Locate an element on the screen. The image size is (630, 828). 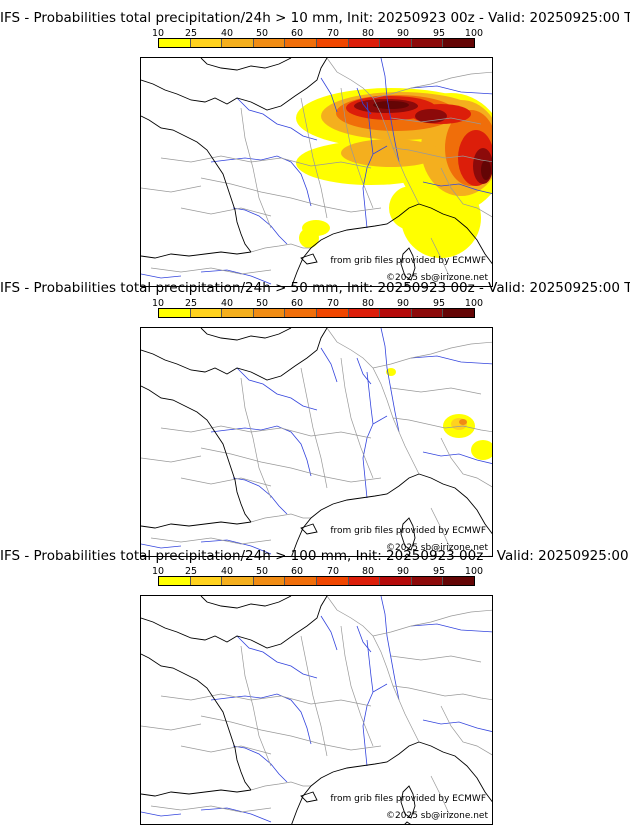
colorbar-tick-label: 40 is located at coordinates (227, 571).